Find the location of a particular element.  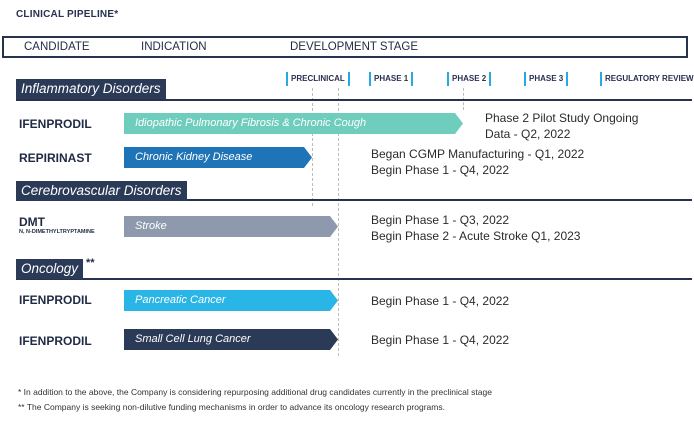

page-title: CLINICAL PIPELINE* is located at coordinates (67, 14).